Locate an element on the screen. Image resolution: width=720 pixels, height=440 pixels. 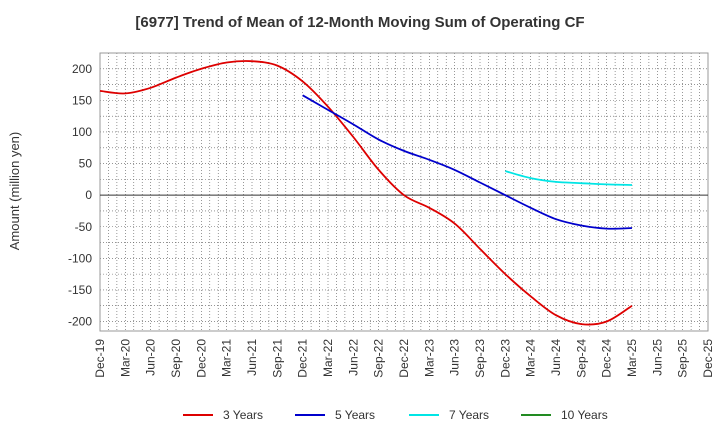
y-tick-label: 200 is located at coordinates (82, 69).